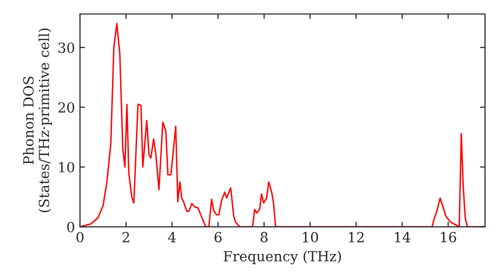 The width and height of the screenshot is (500, 280). Describe the element at coordinates (66, 167) in the screenshot. I see `y-tick-label: 10` at that location.